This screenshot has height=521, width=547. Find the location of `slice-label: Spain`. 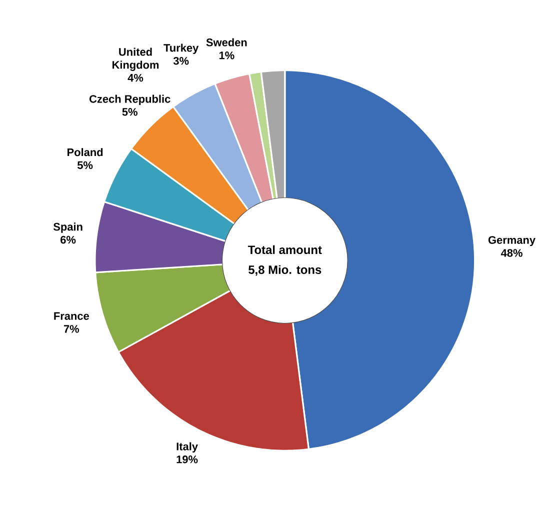

slice-label: Spain is located at coordinates (67, 227).